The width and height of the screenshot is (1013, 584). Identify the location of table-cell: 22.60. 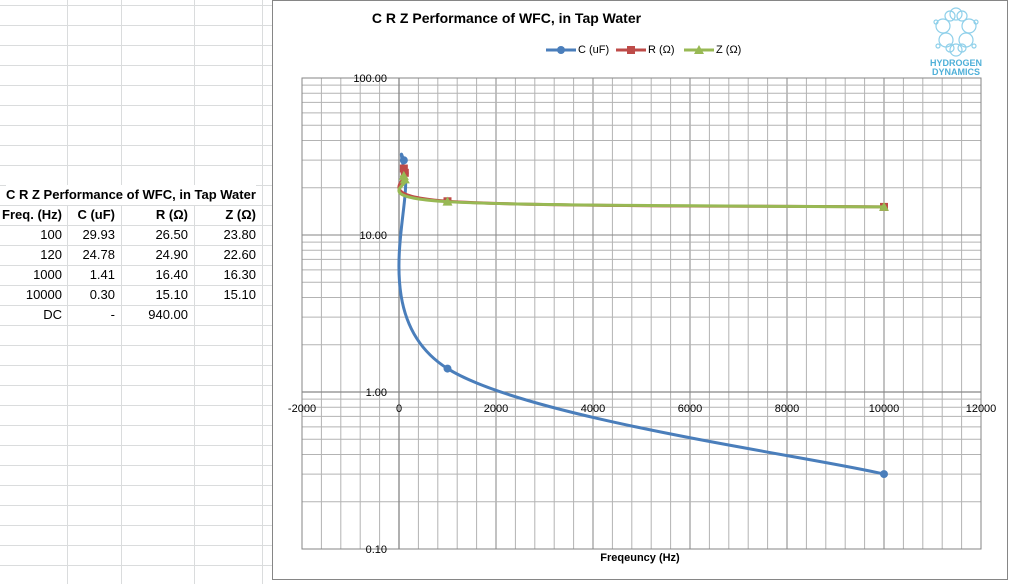
(239, 254).